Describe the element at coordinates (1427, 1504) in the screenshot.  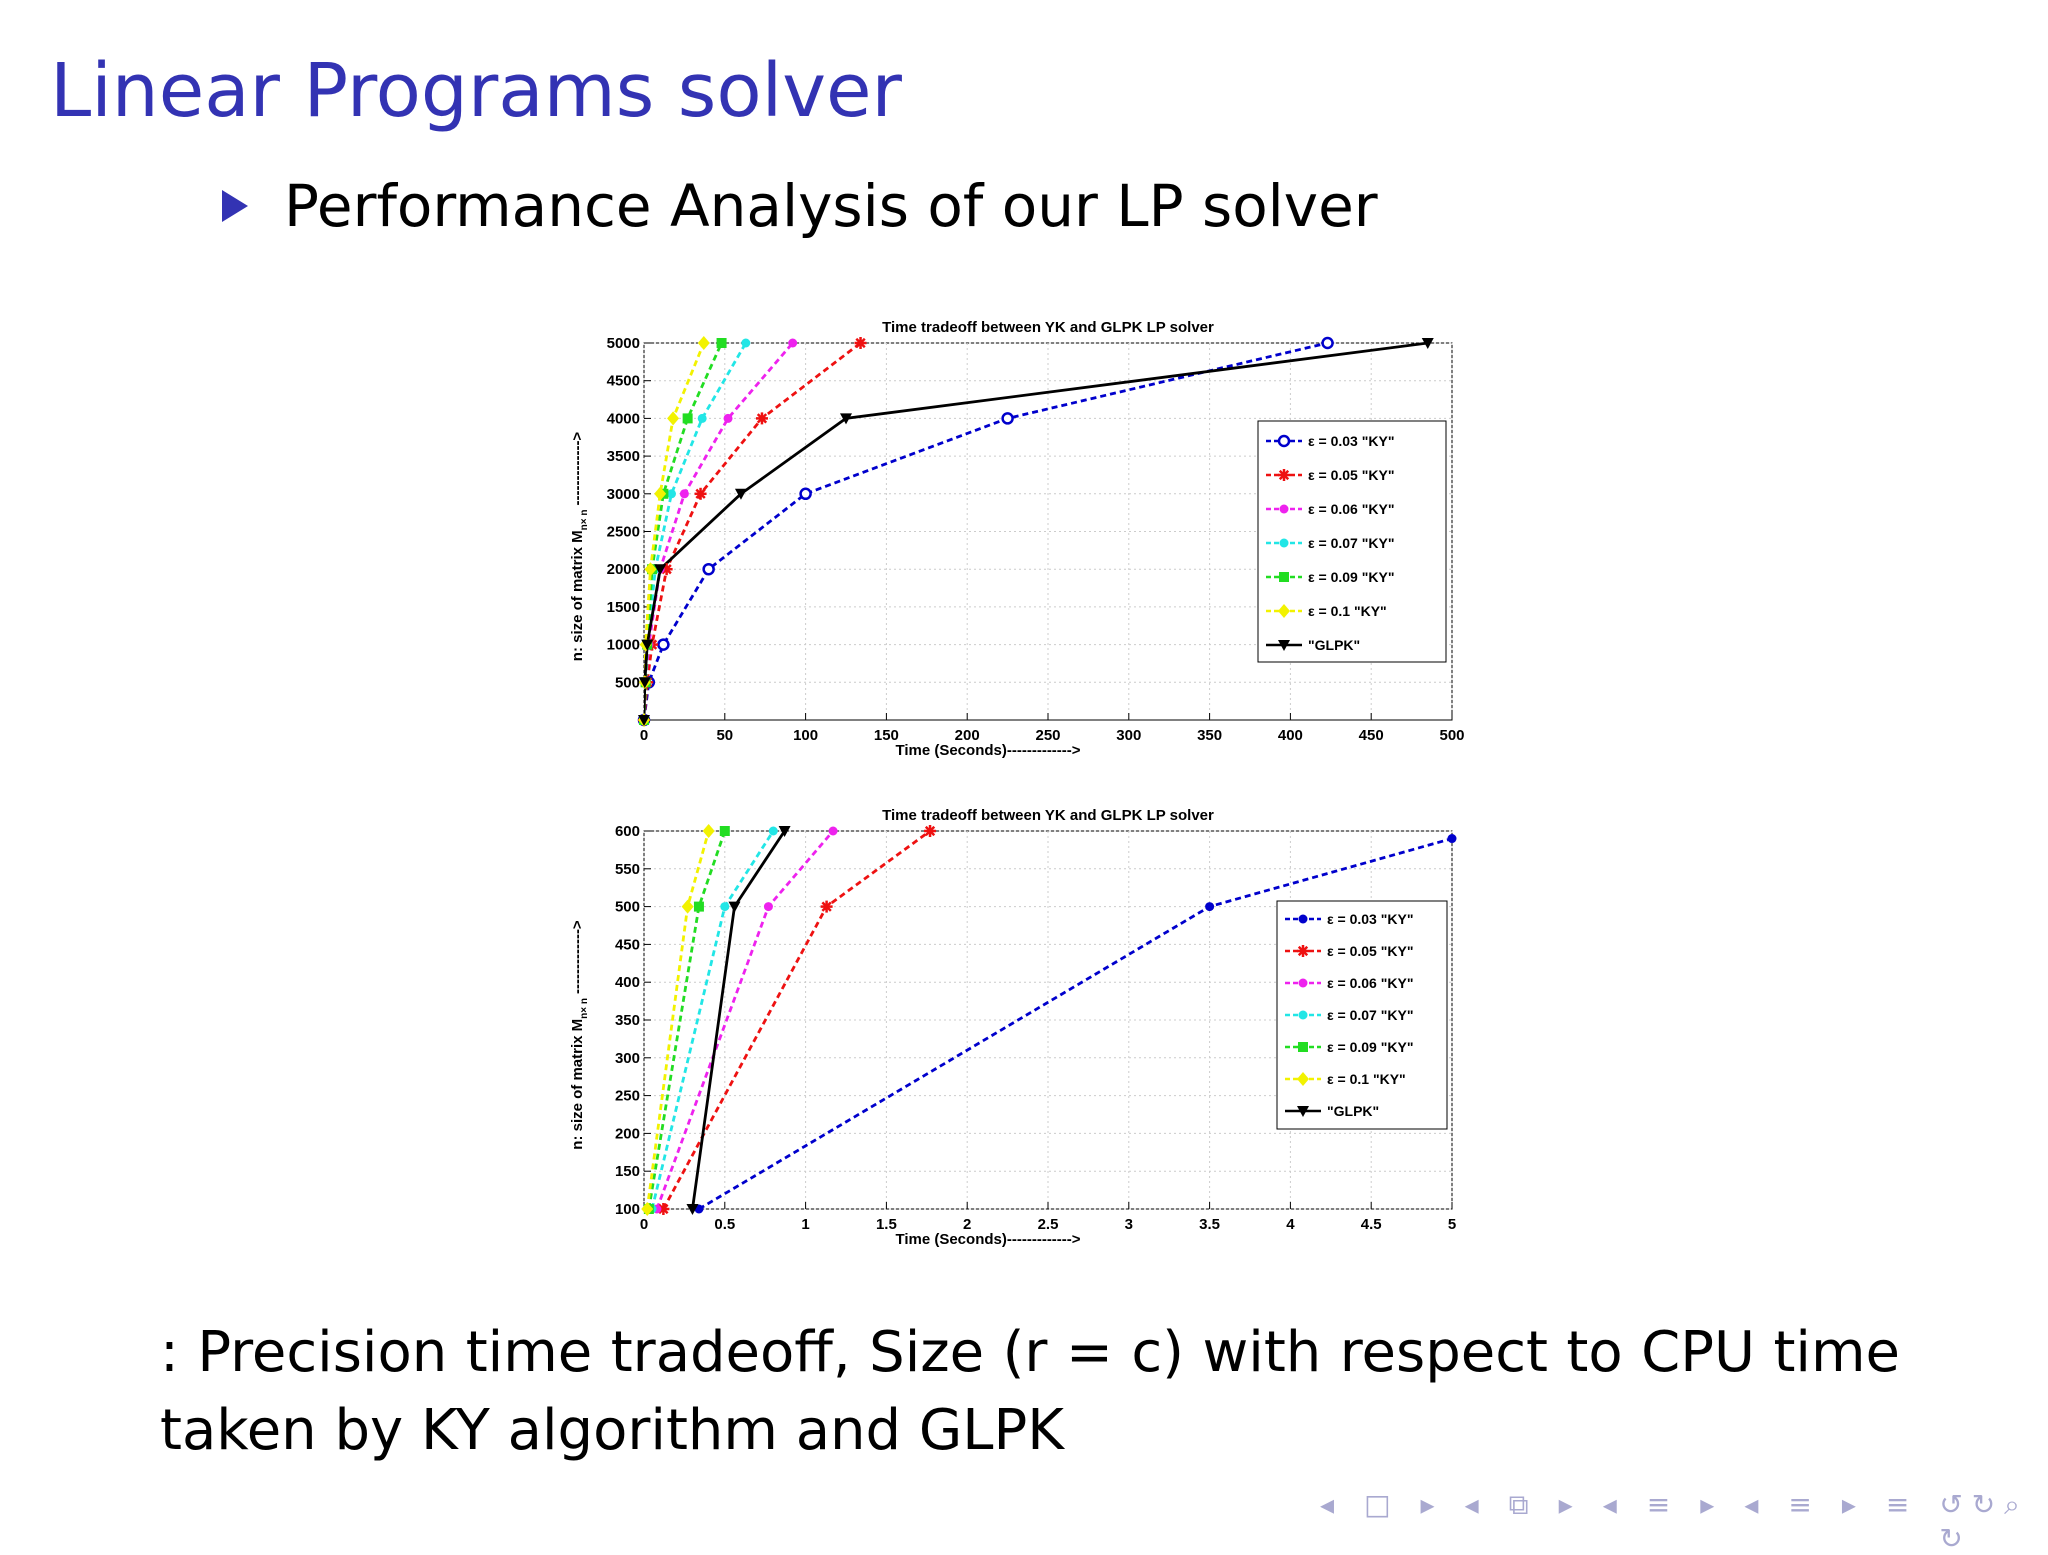
I see `frame-next-icon: ▸` at that location.